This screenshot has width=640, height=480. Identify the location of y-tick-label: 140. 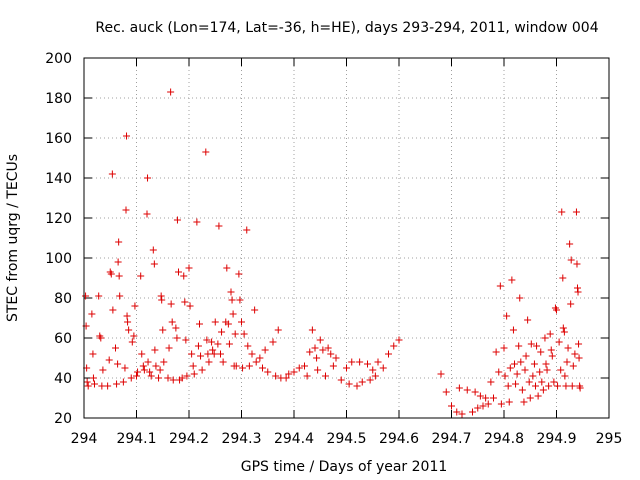
(58, 179).